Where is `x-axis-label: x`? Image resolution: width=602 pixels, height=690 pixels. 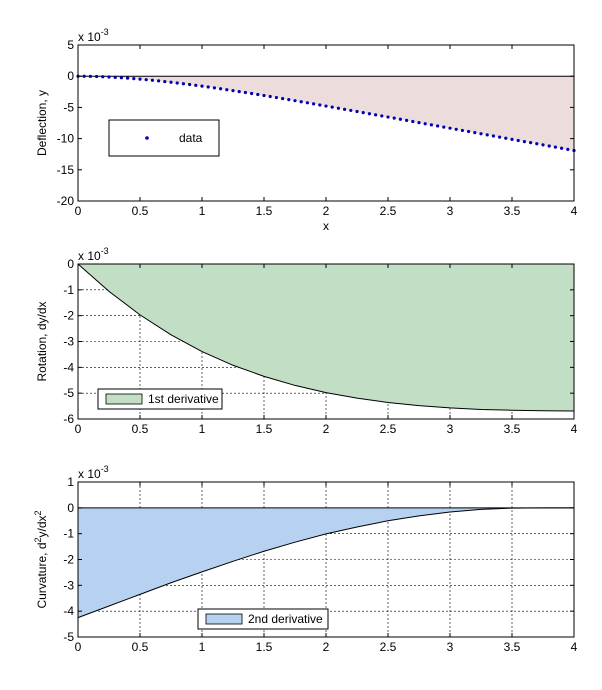
x-axis-label: x is located at coordinates (326, 226).